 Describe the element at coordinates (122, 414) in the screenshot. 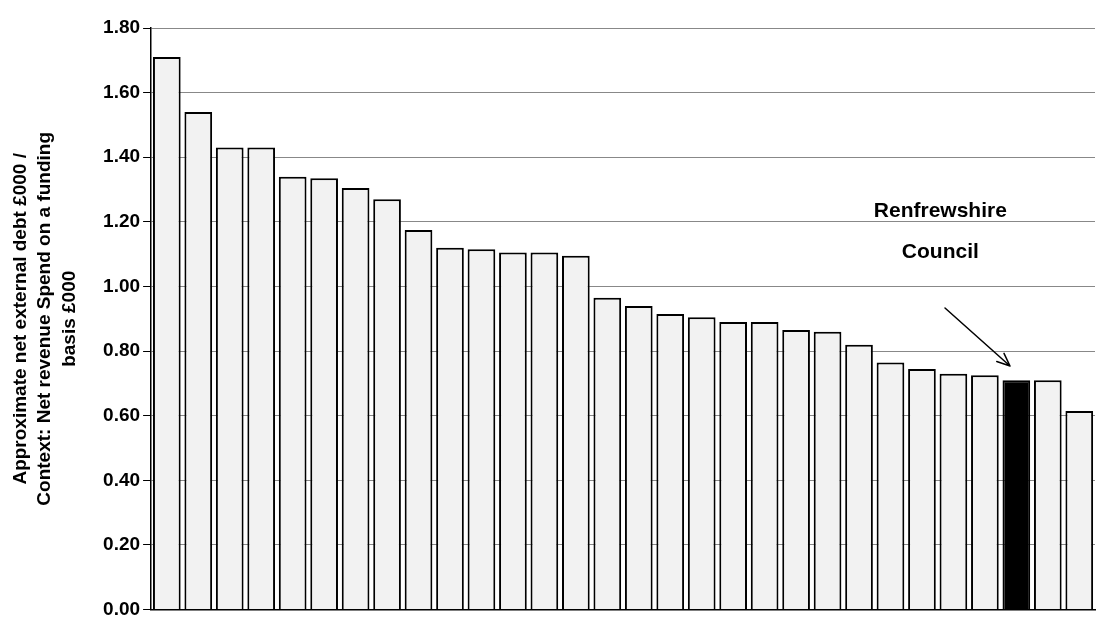

I see `y-tick-label: 0.60` at that location.